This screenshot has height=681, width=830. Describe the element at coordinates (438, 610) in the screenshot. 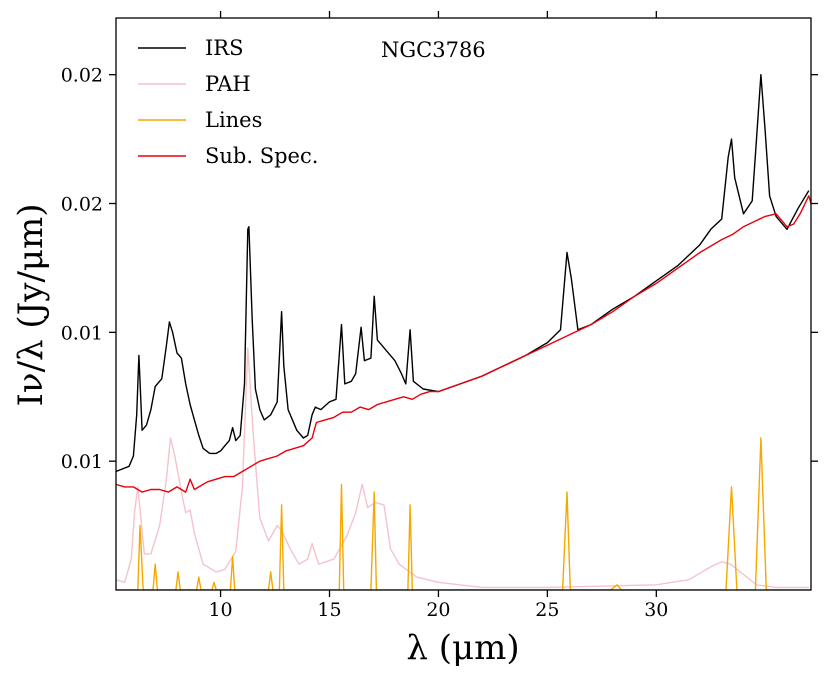

I see `x-tick-label: 20` at that location.